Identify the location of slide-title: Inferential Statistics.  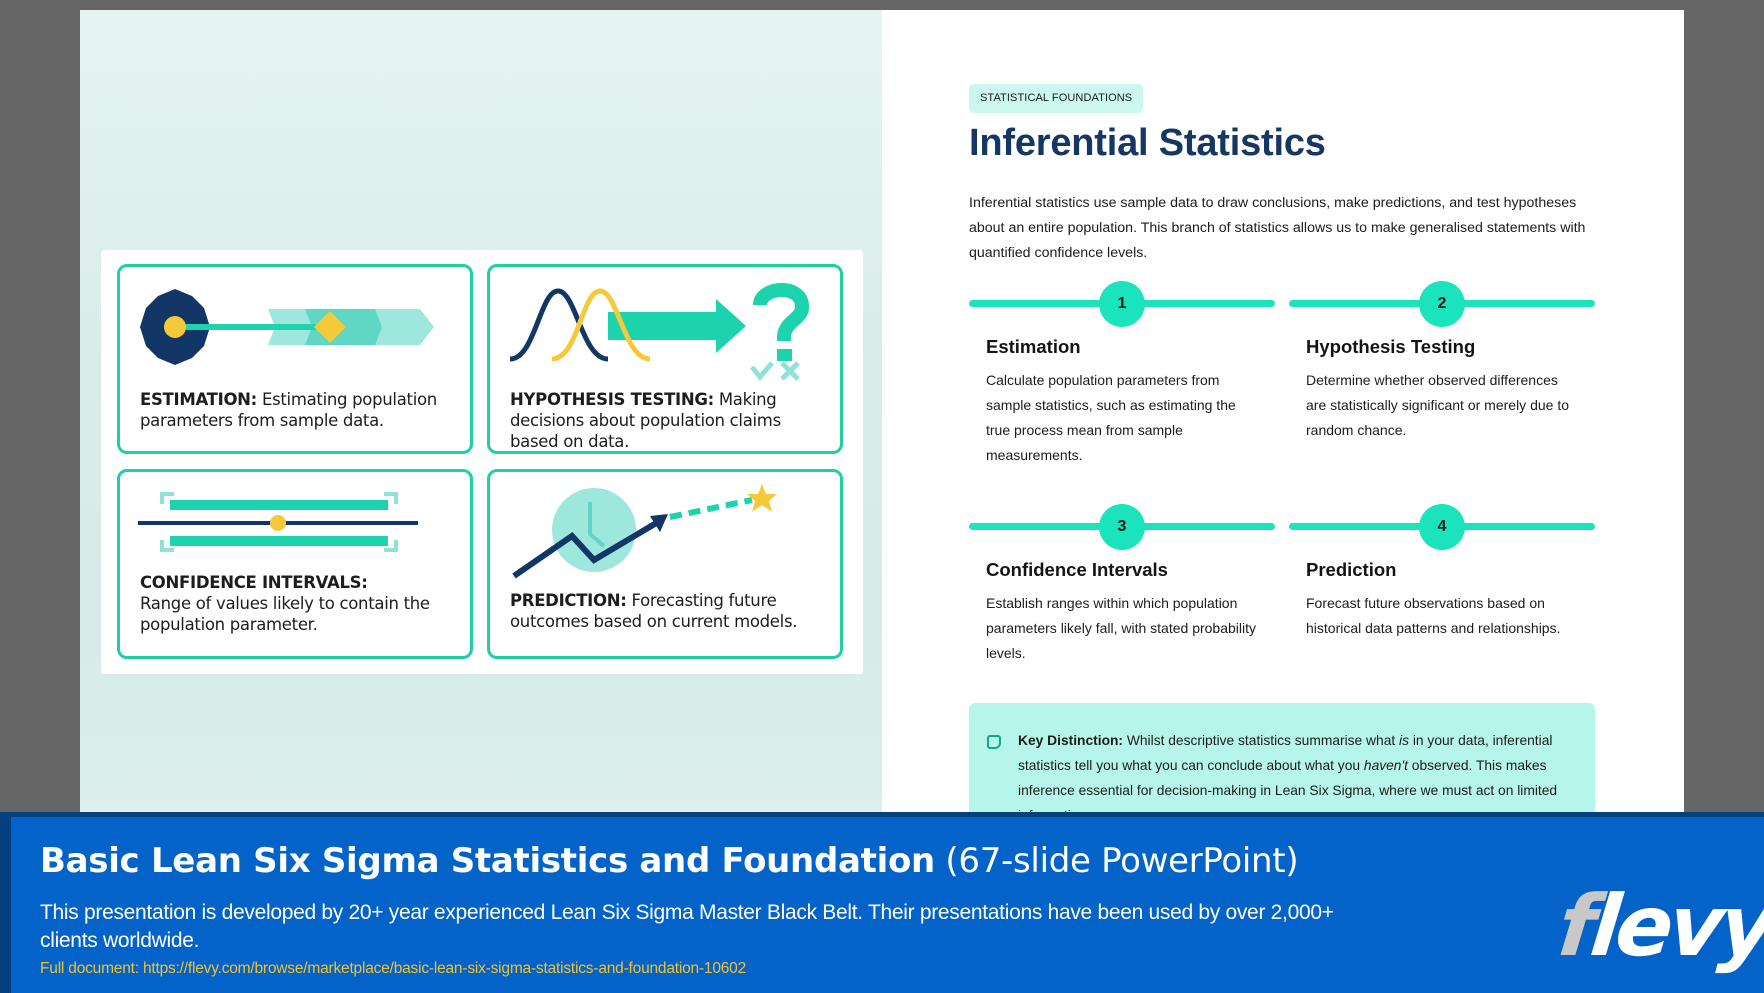
(1147, 143).